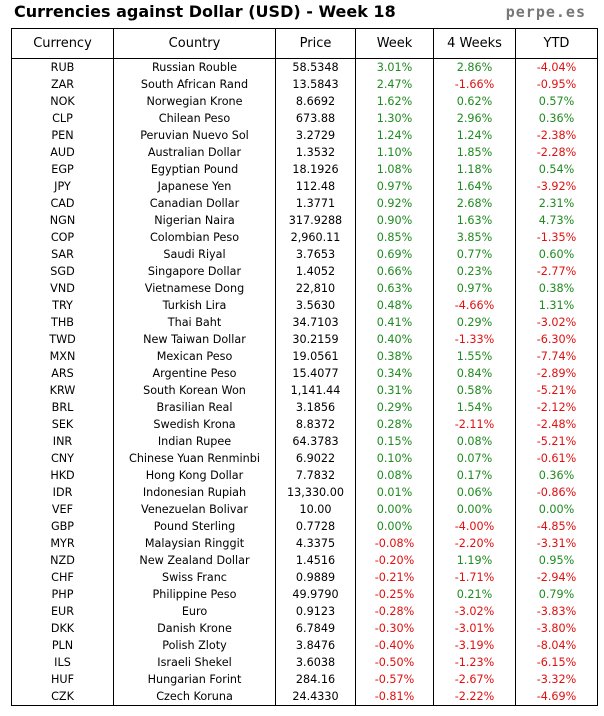  I want to click on ytd-change-cell: -3.02%, so click(556, 322).